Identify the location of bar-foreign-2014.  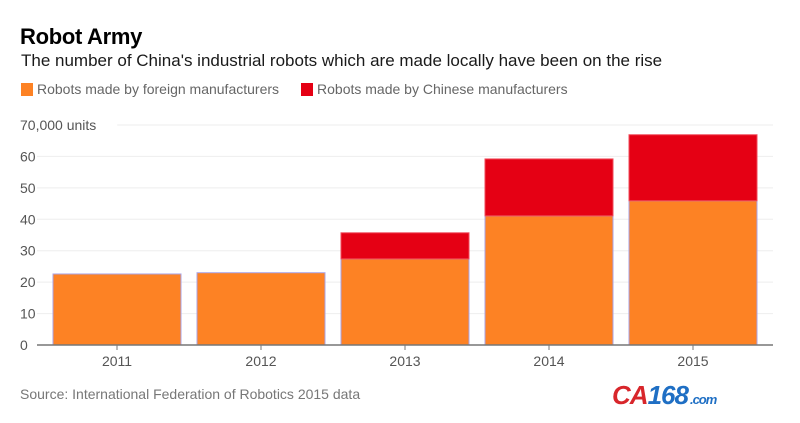
(549, 280).